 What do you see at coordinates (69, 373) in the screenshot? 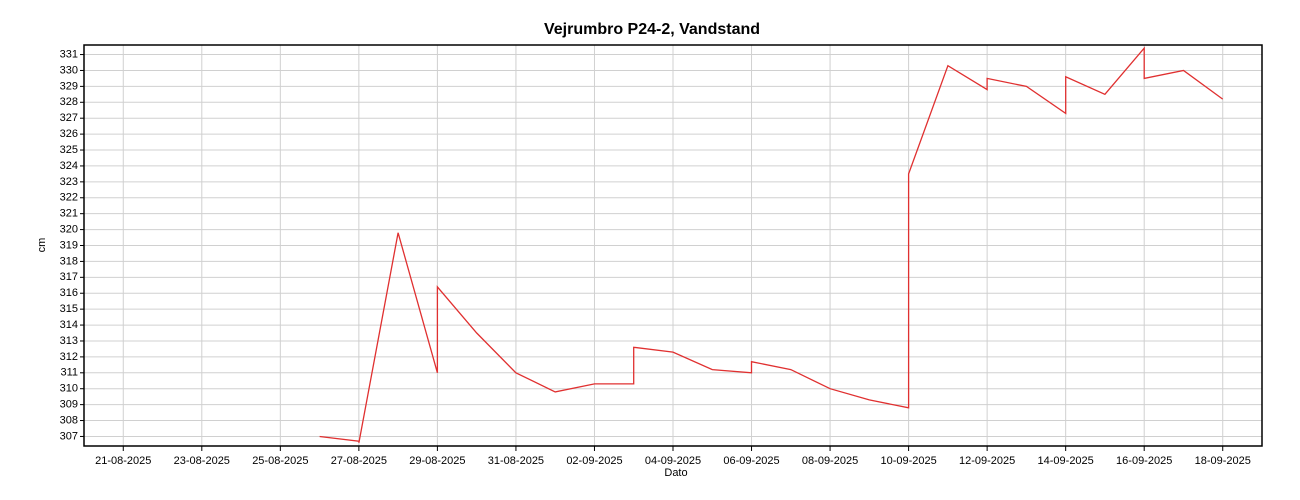
I see `y-tick-label: 311` at bounding box center [69, 373].